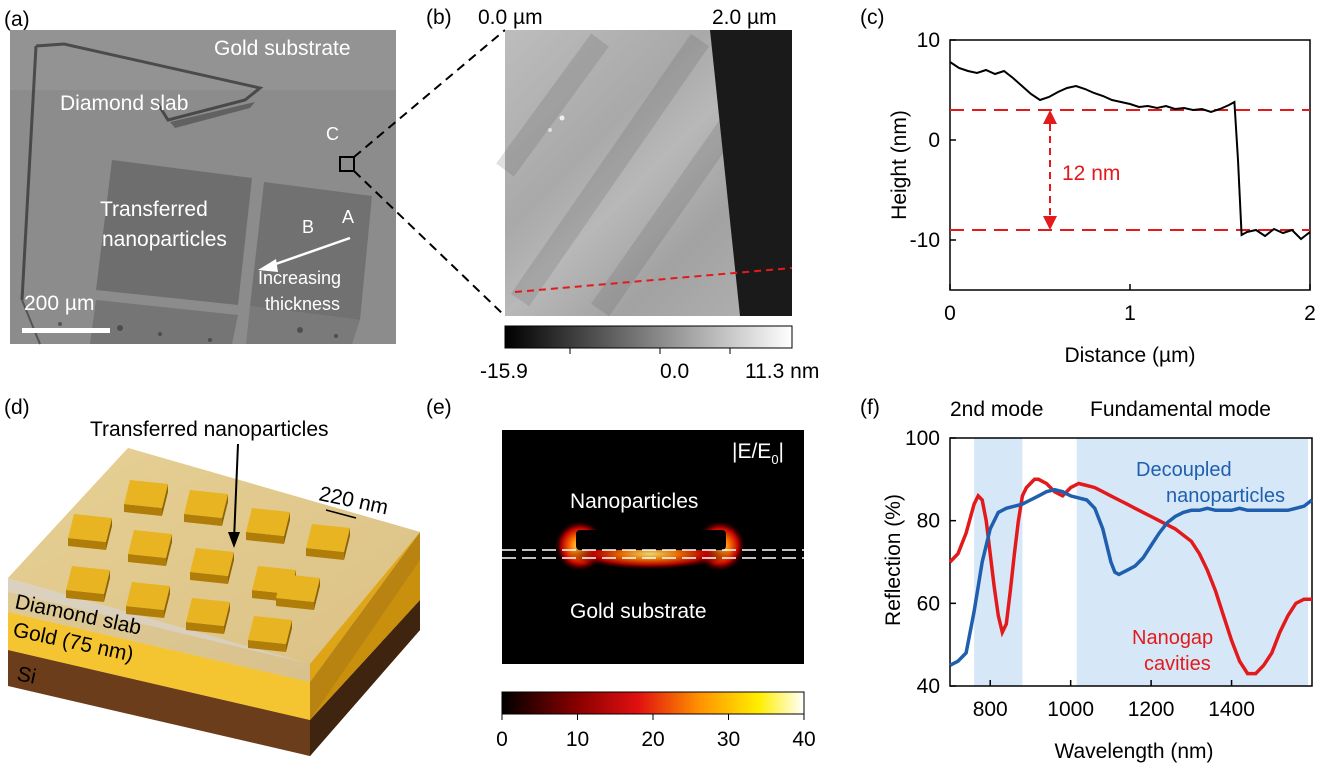 The image size is (1320, 770). What do you see at coordinates (1184, 470) in the screenshot?
I see `decoupled-label-line1: Decoupled` at bounding box center [1184, 470].